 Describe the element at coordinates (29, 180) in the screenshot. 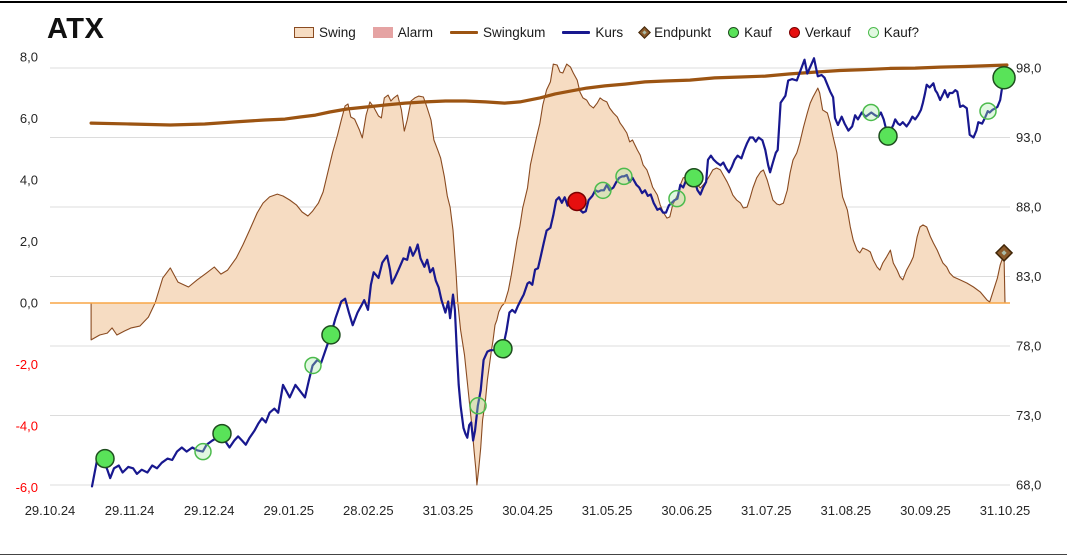

I see `left-axis-tick: 4,0` at that location.